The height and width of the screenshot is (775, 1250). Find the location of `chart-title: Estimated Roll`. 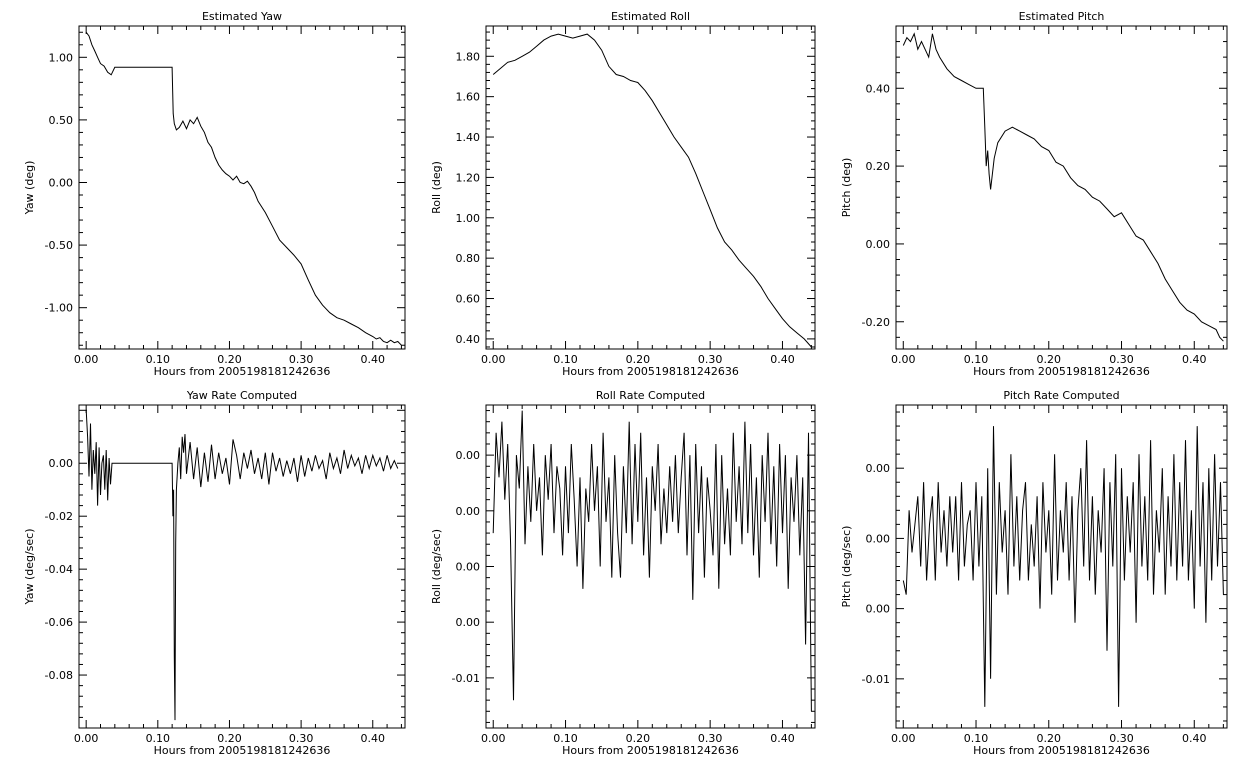

chart-title: Estimated Roll is located at coordinates (650, 16).